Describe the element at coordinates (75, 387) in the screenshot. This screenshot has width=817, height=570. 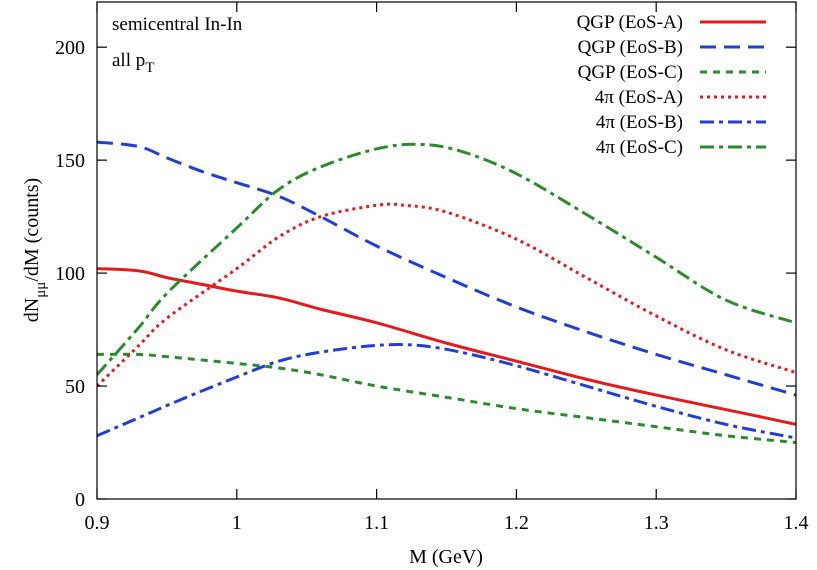
I see `y-tick-label: 50` at that location.